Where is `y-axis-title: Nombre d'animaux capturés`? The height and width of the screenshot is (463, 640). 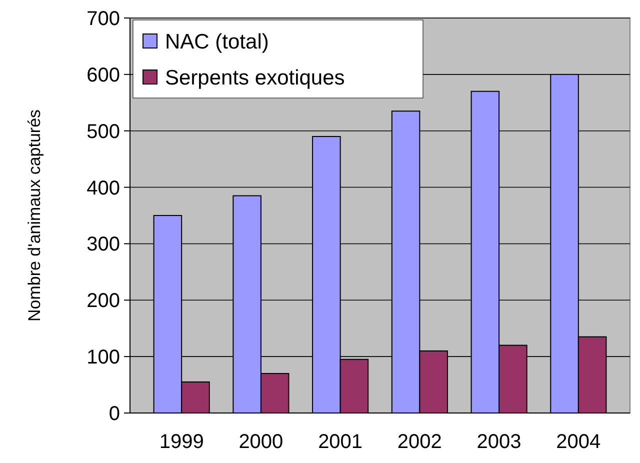
y-axis-title: Nombre d'animaux capturés is located at coordinates (34, 215).